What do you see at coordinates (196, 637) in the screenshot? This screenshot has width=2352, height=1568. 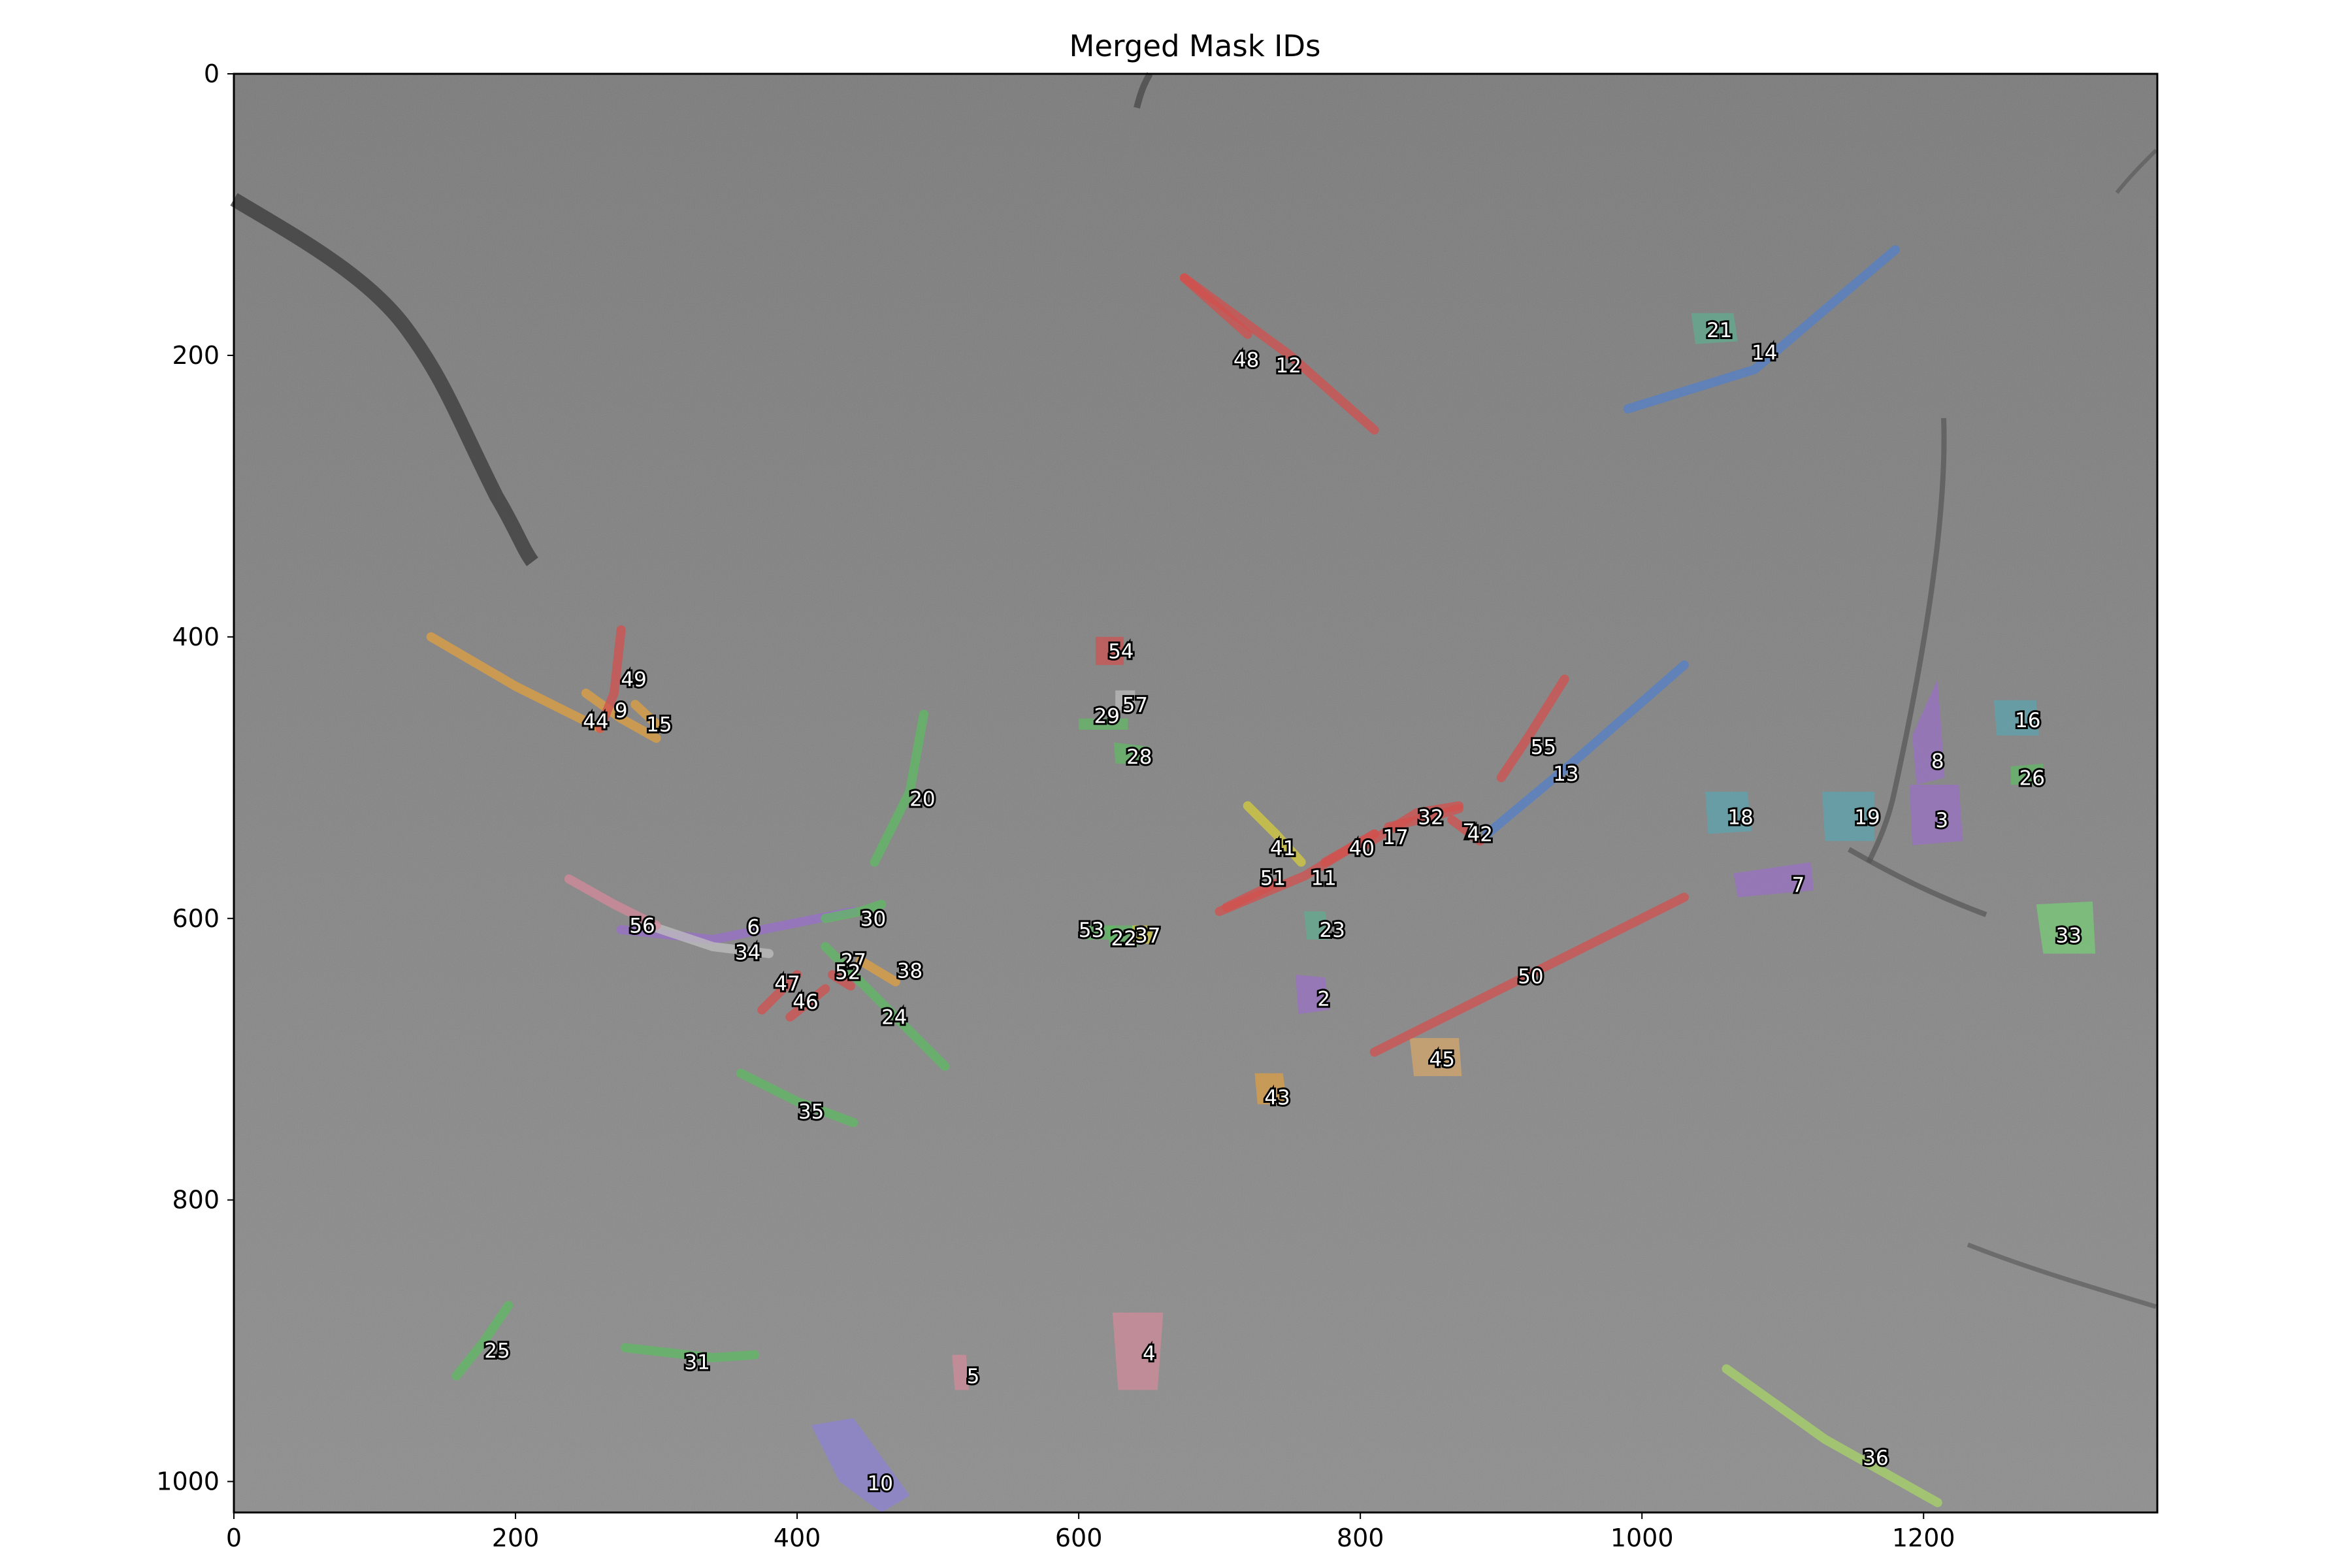 I see `y-tick-label: 400` at bounding box center [196, 637].